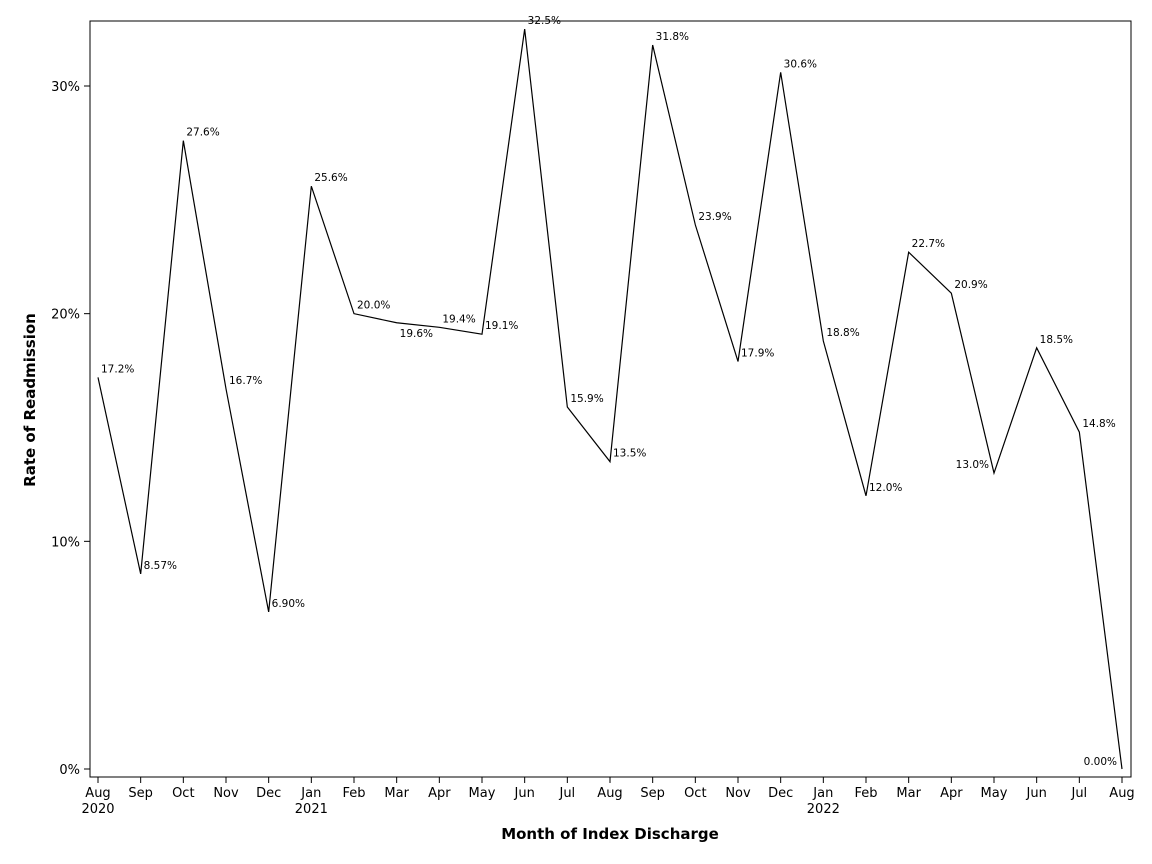 The image size is (1152, 864). What do you see at coordinates (65, 542) in the screenshot?
I see `y-tick-label: 10%` at bounding box center [65, 542].